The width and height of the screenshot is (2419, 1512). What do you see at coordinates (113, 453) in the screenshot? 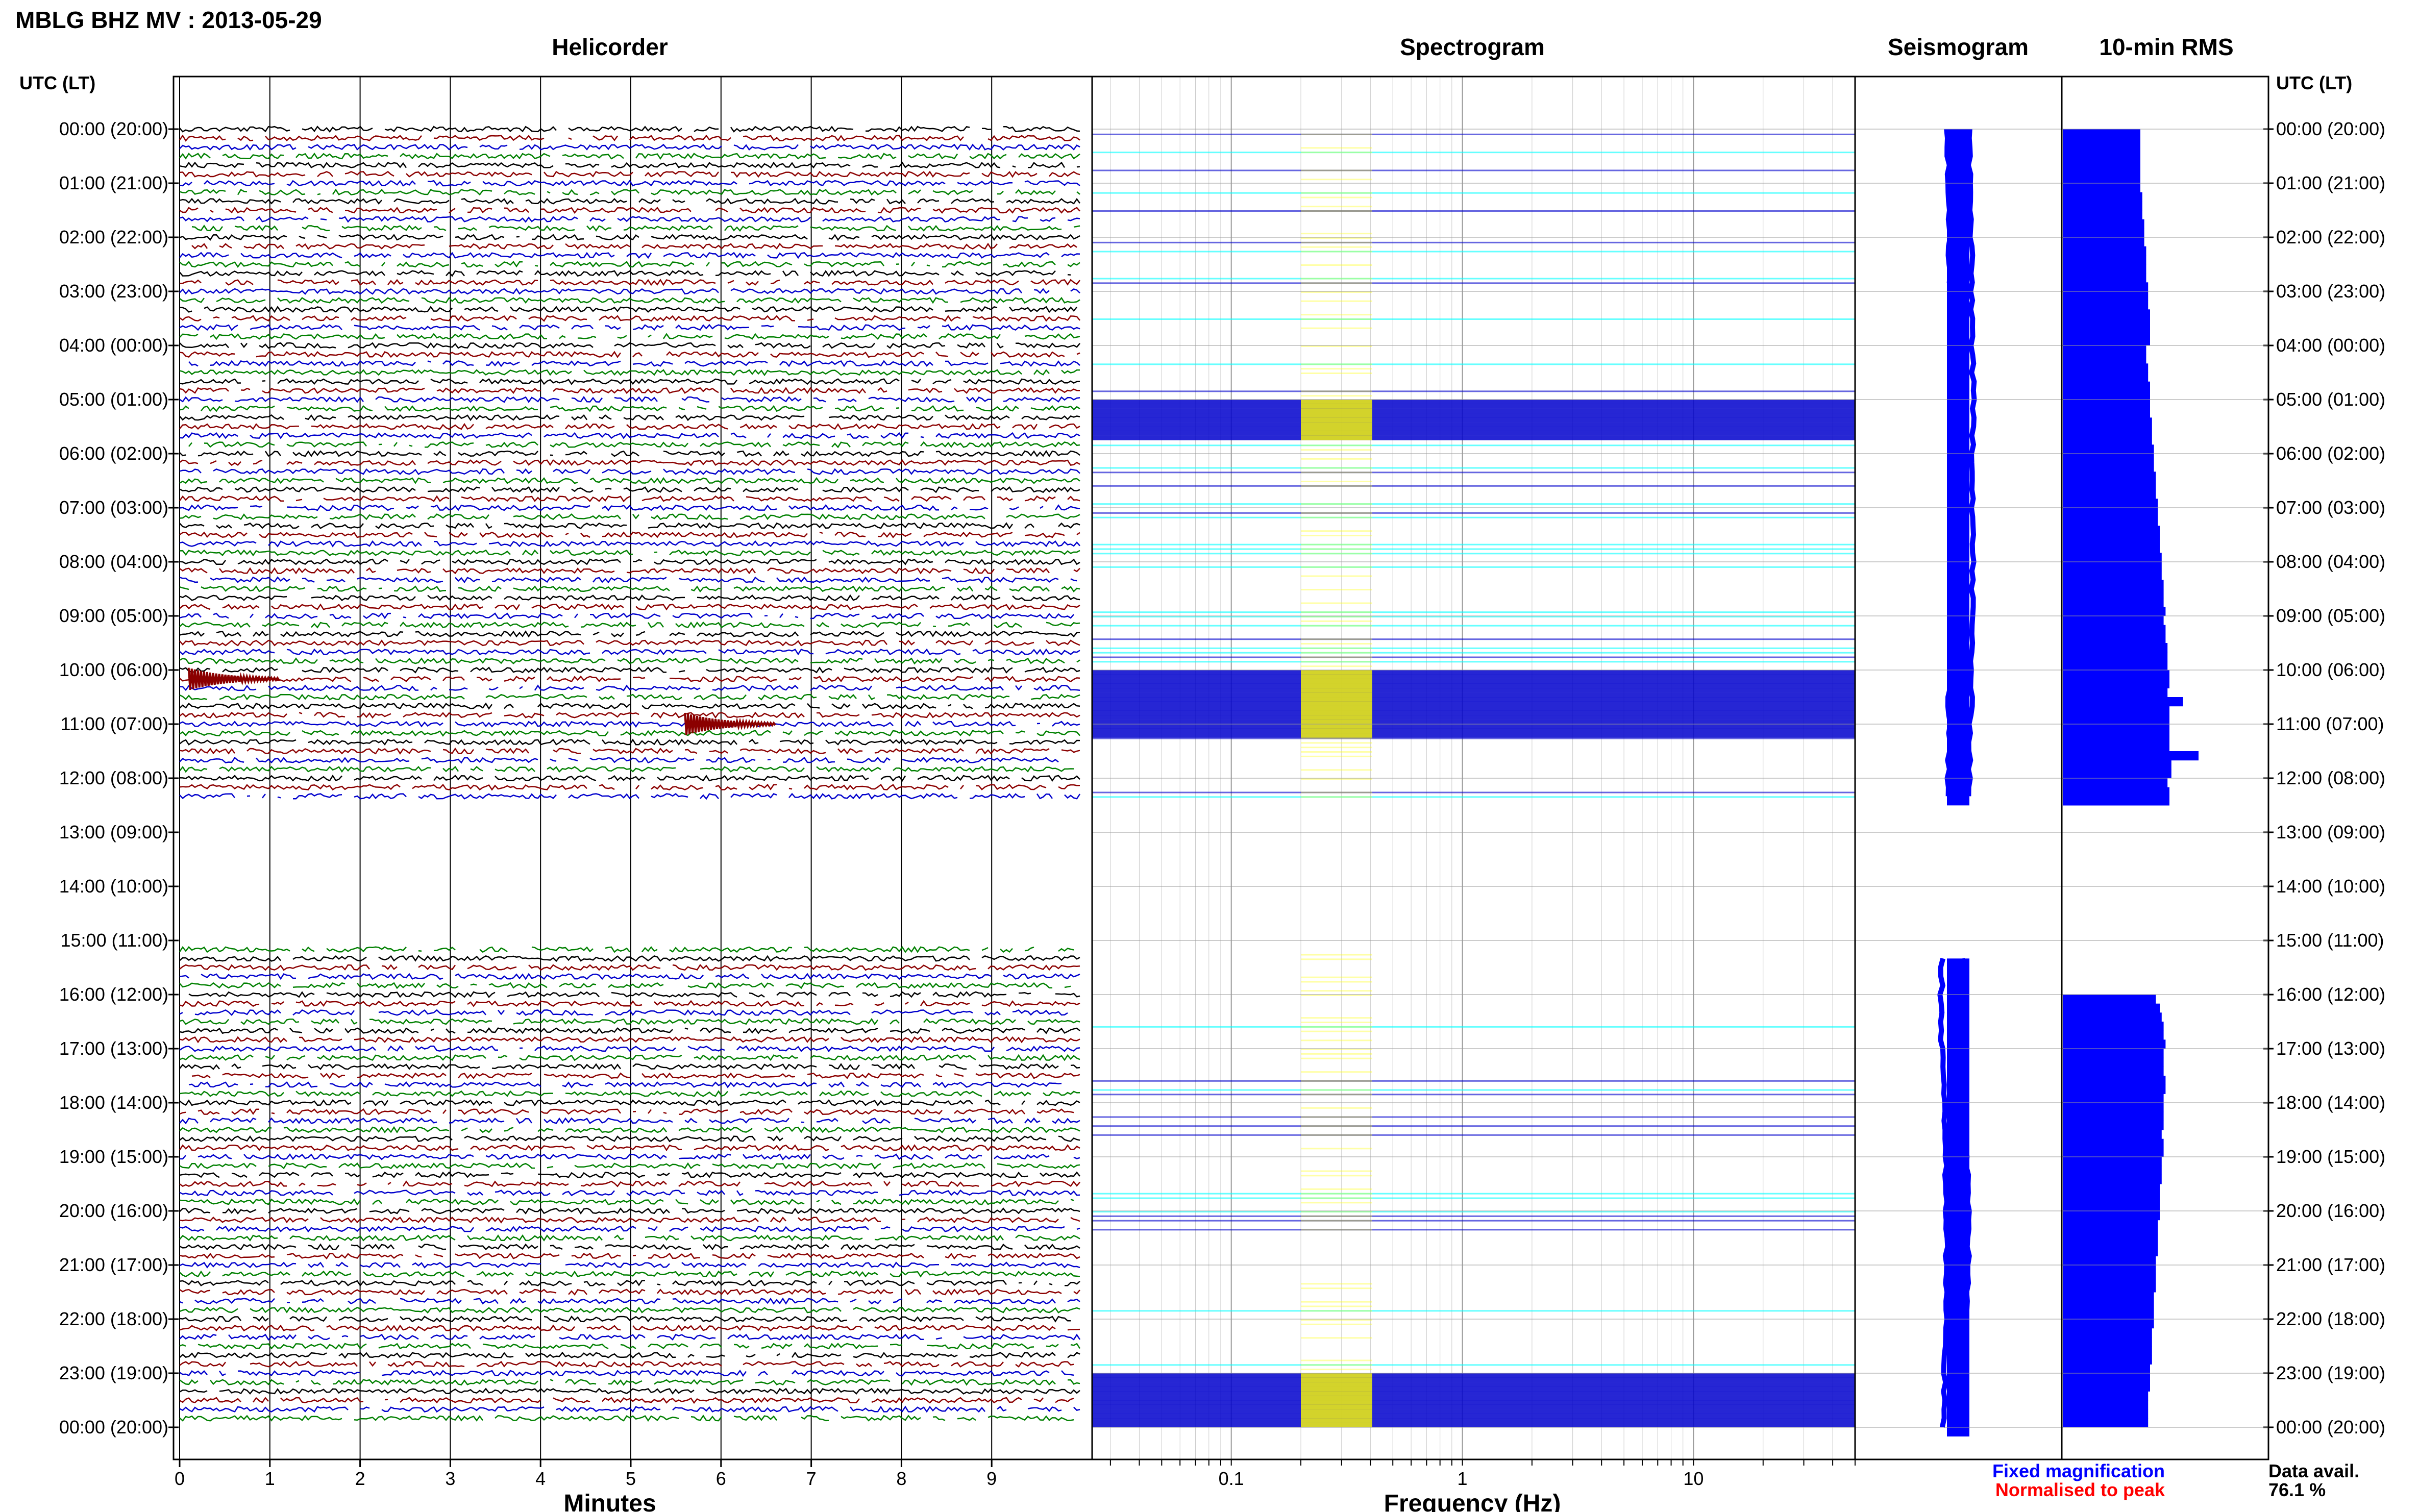
I see `time-label-left: 06:00 (02:00)` at bounding box center [113, 453].